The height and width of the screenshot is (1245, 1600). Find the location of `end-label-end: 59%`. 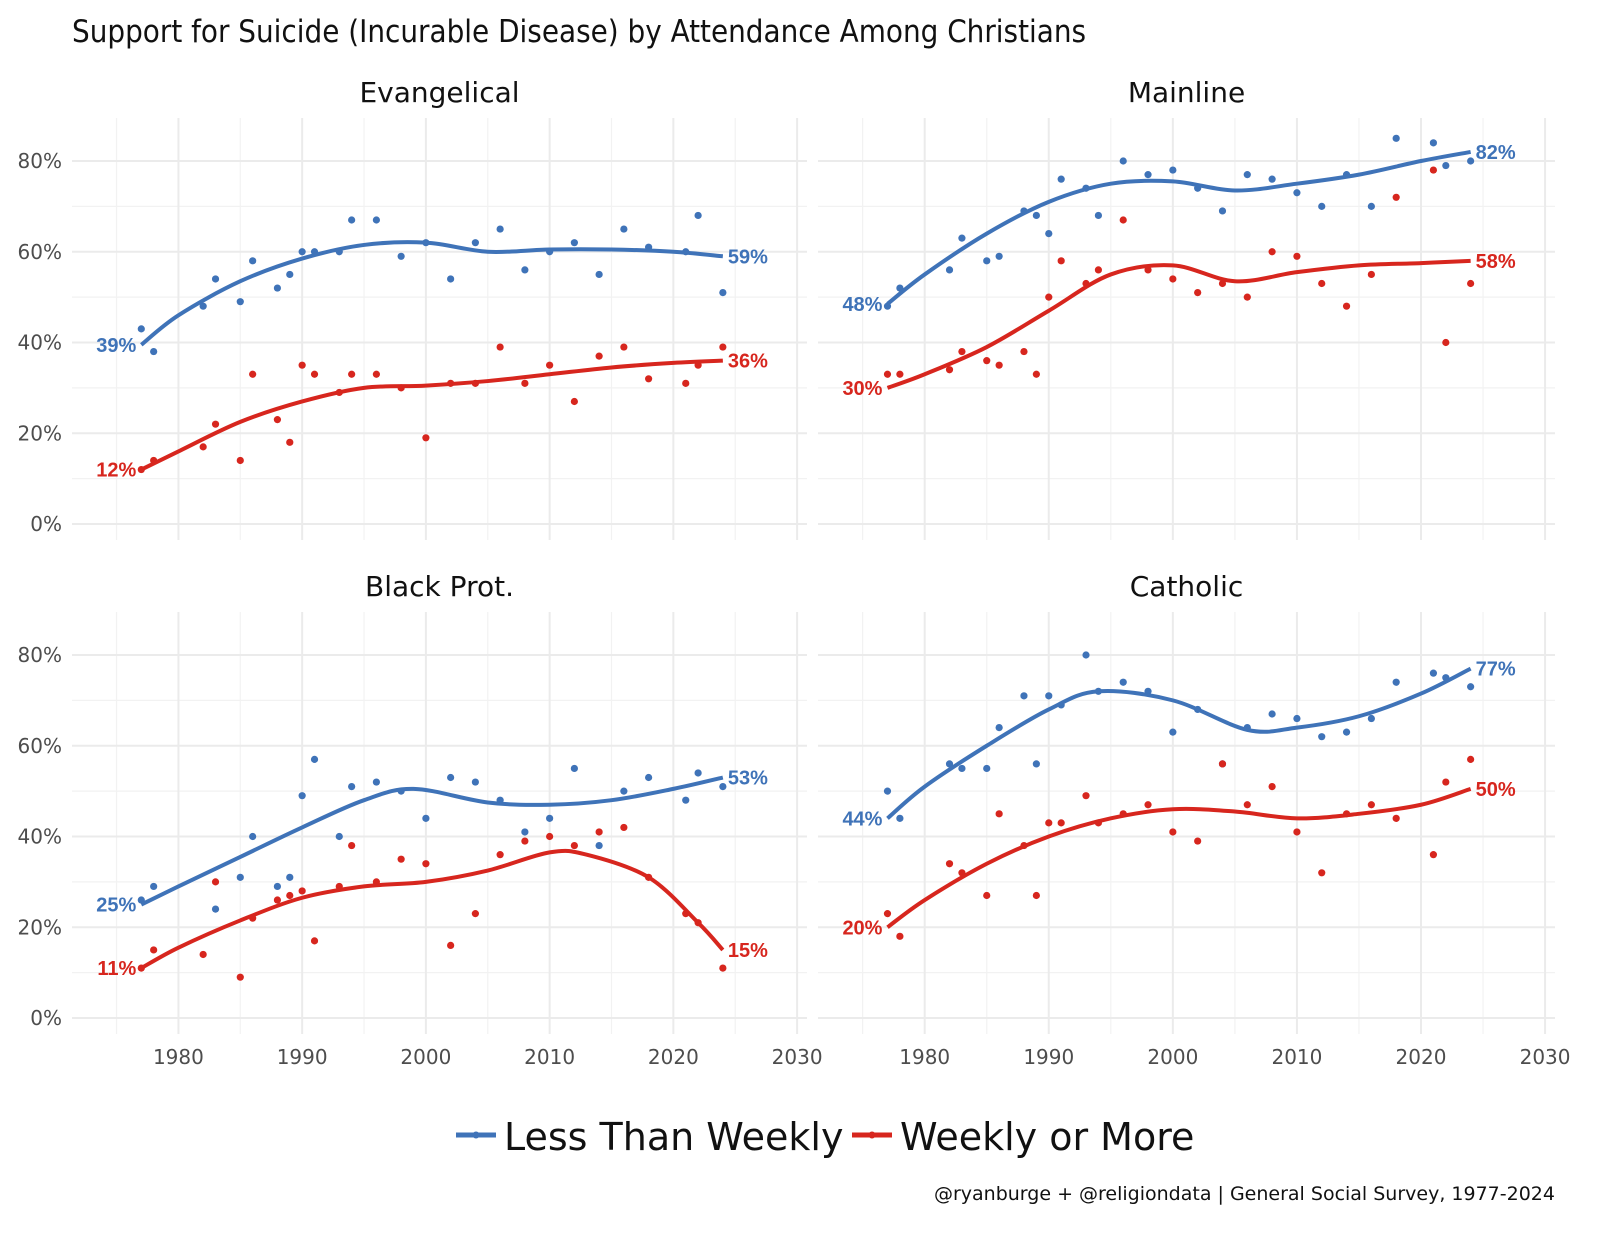

end-label-end: 59% is located at coordinates (748, 257).